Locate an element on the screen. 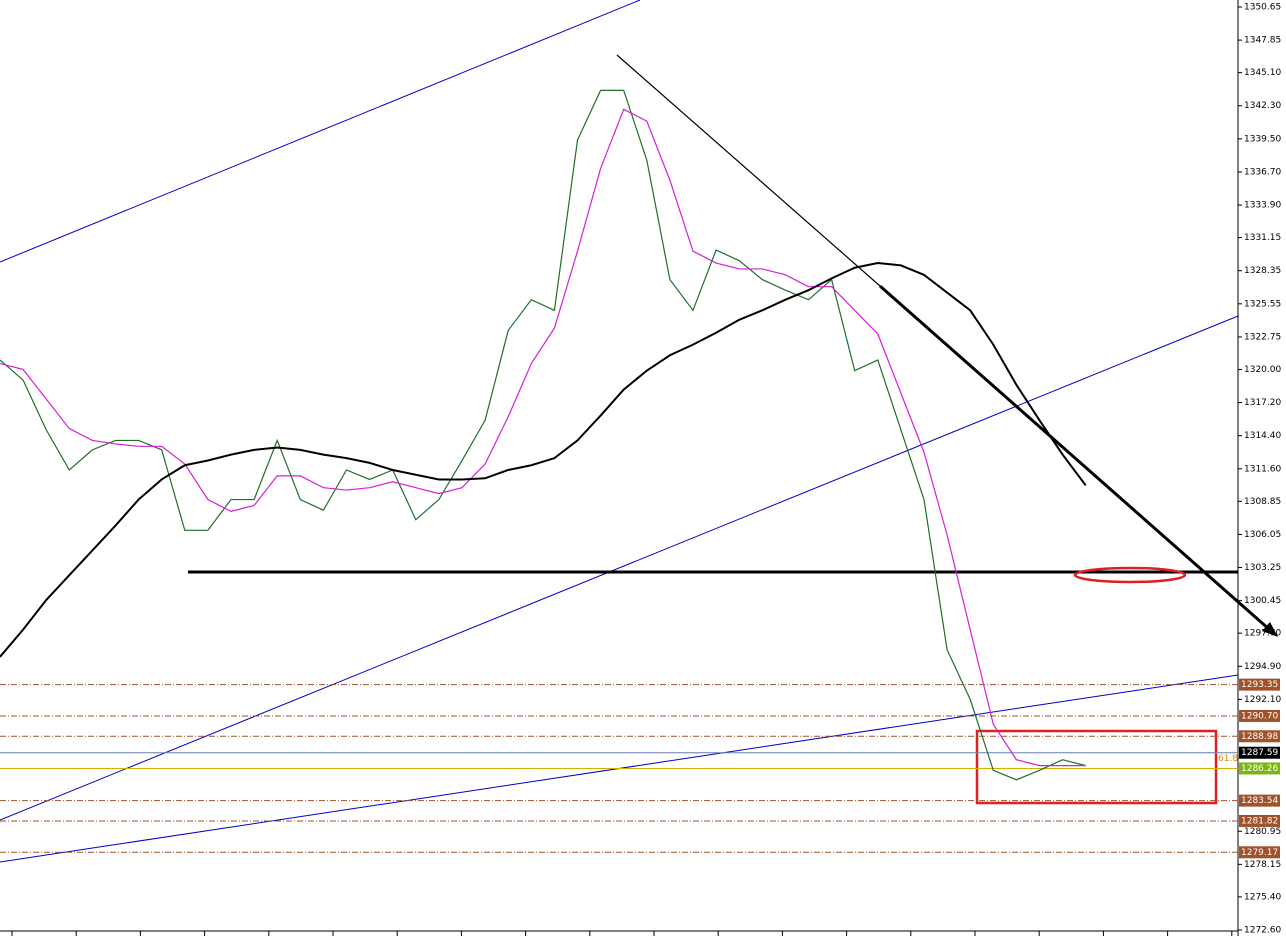 The height and width of the screenshot is (936, 1286). y-tick-label: 1294.90 is located at coordinates (1262, 667).